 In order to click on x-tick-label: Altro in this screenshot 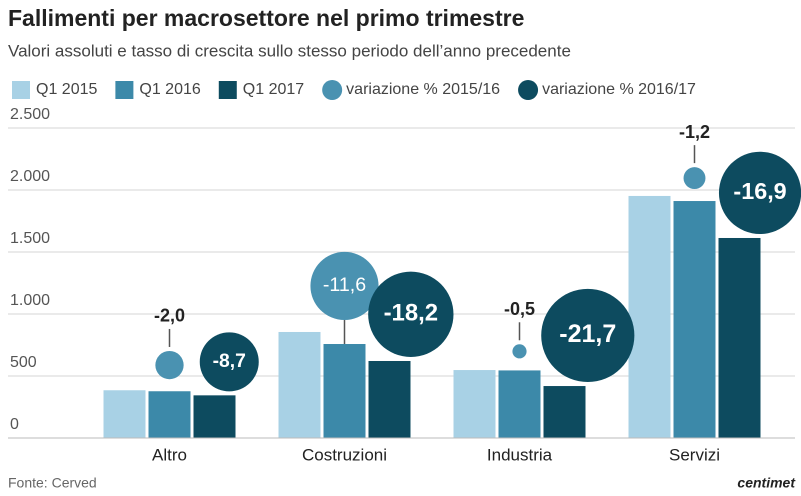, I will do `click(169, 454)`.